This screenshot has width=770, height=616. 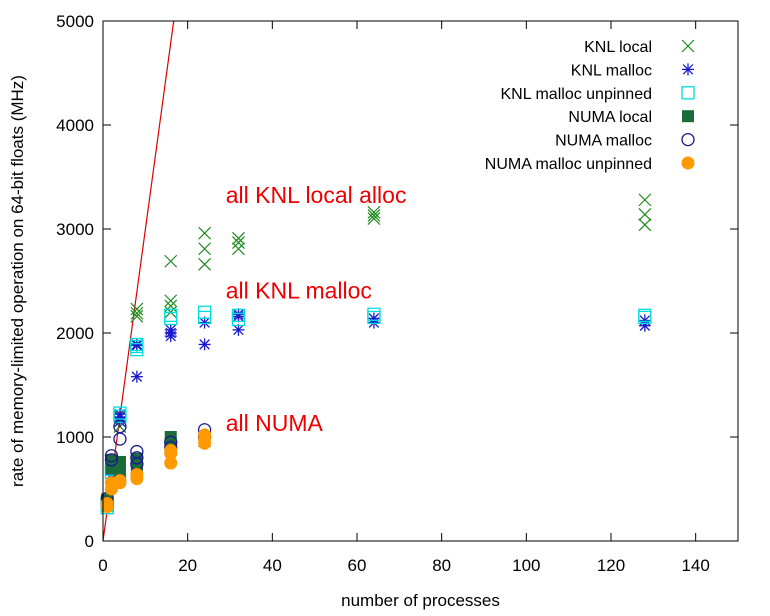 What do you see at coordinates (272, 565) in the screenshot?
I see `x-tick-label: 40` at bounding box center [272, 565].